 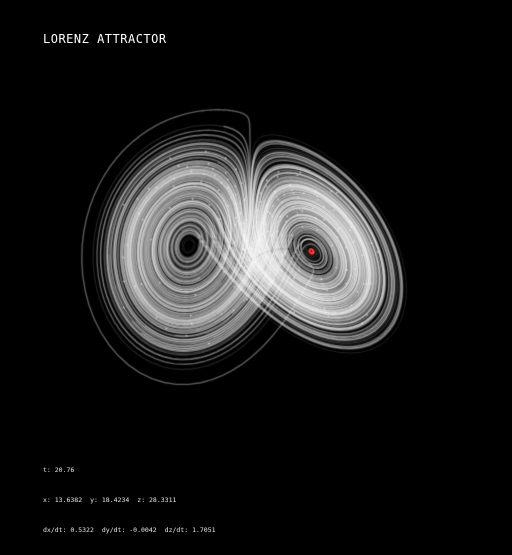 I want to click on dx-value: dx/dt: 0.5322, so click(x=68, y=530).